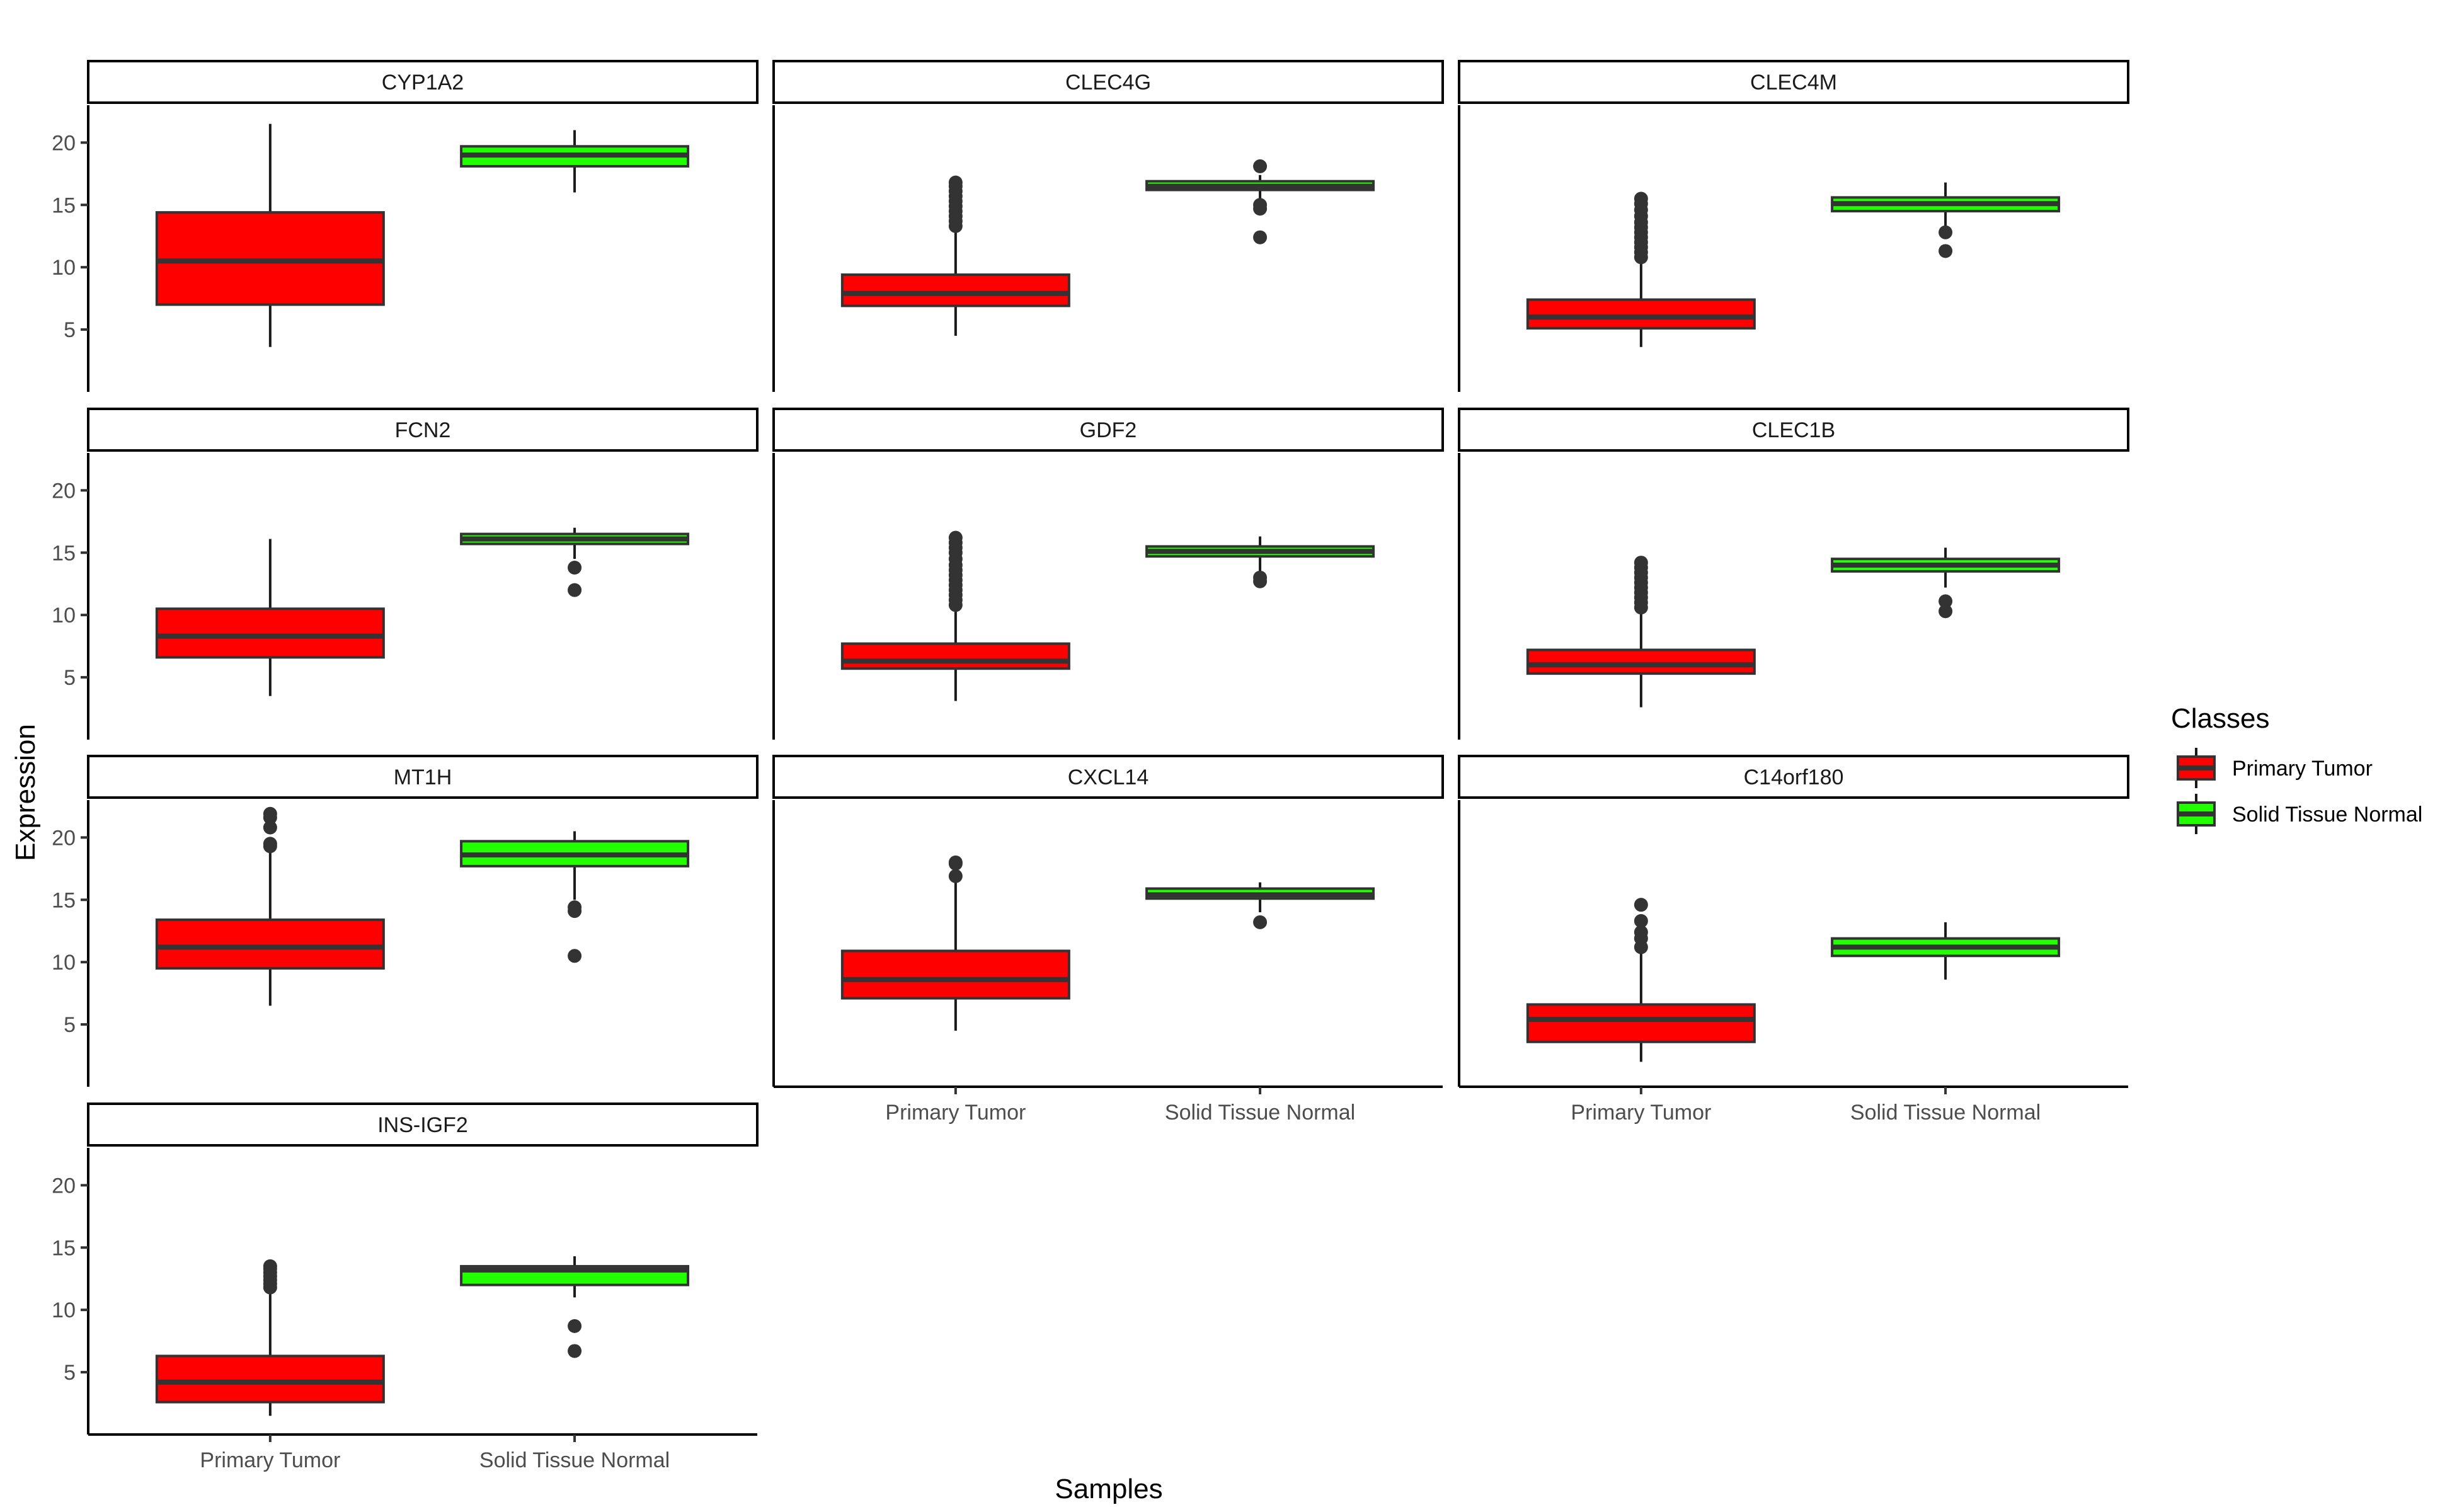 The height and width of the screenshot is (1512, 2457). I want to click on strip-label: GDF2, so click(1108, 430).